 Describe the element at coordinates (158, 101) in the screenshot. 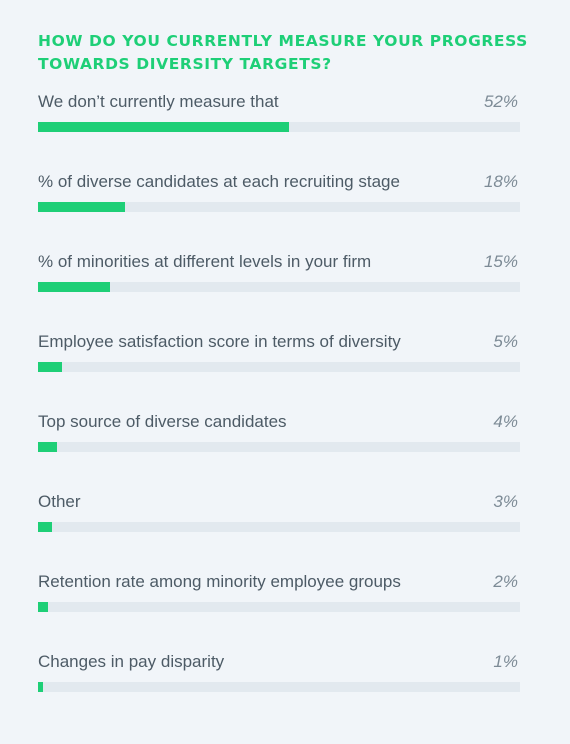

I see `bar-label: We don’t currently measure that` at that location.